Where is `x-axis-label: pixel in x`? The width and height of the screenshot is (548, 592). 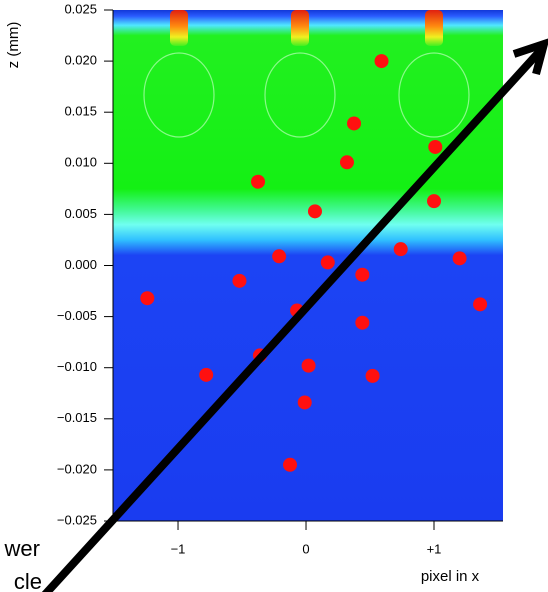
x-axis-label: pixel in x is located at coordinates (450, 576).